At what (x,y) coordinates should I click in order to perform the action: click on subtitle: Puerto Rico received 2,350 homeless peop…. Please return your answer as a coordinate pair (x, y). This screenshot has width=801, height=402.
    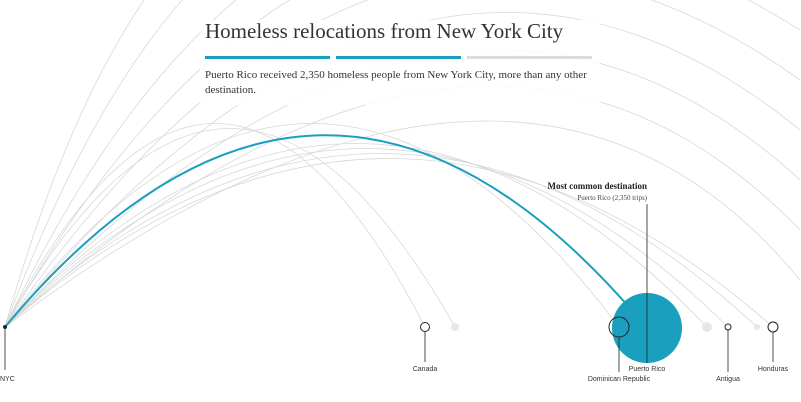
    Looking at the image, I should click on (396, 82).